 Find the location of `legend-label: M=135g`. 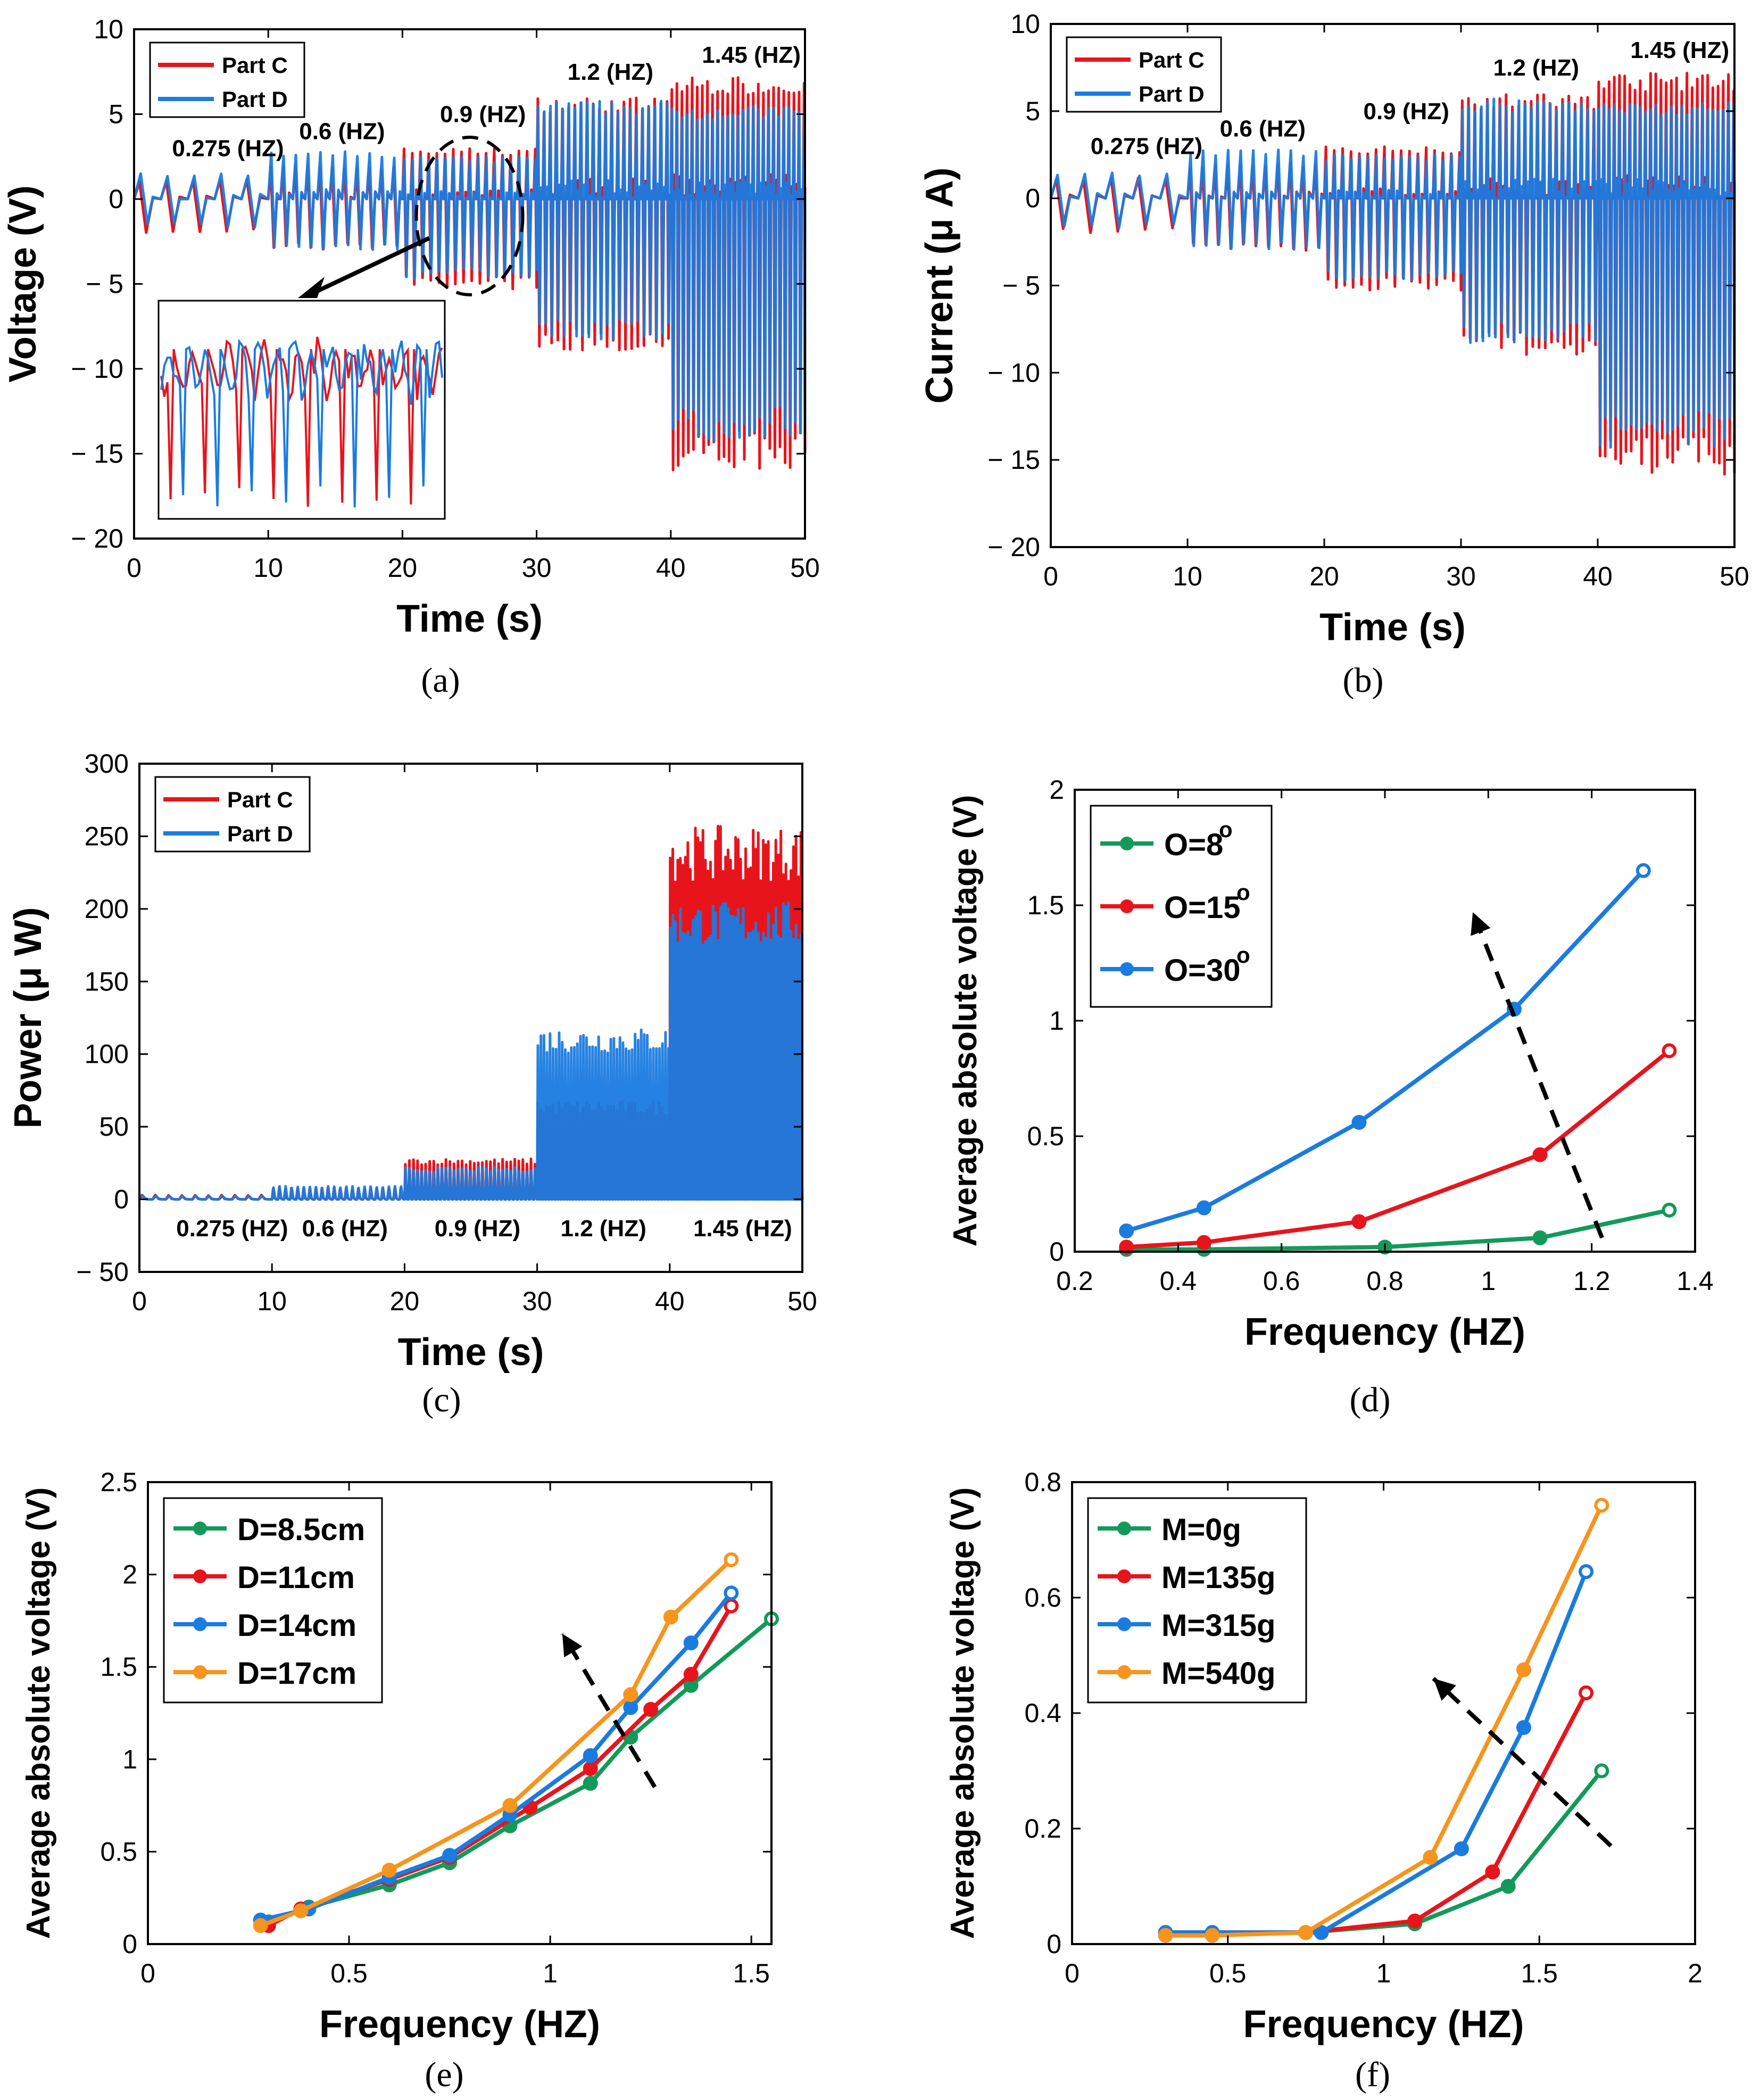

legend-label: M=135g is located at coordinates (1218, 1577).